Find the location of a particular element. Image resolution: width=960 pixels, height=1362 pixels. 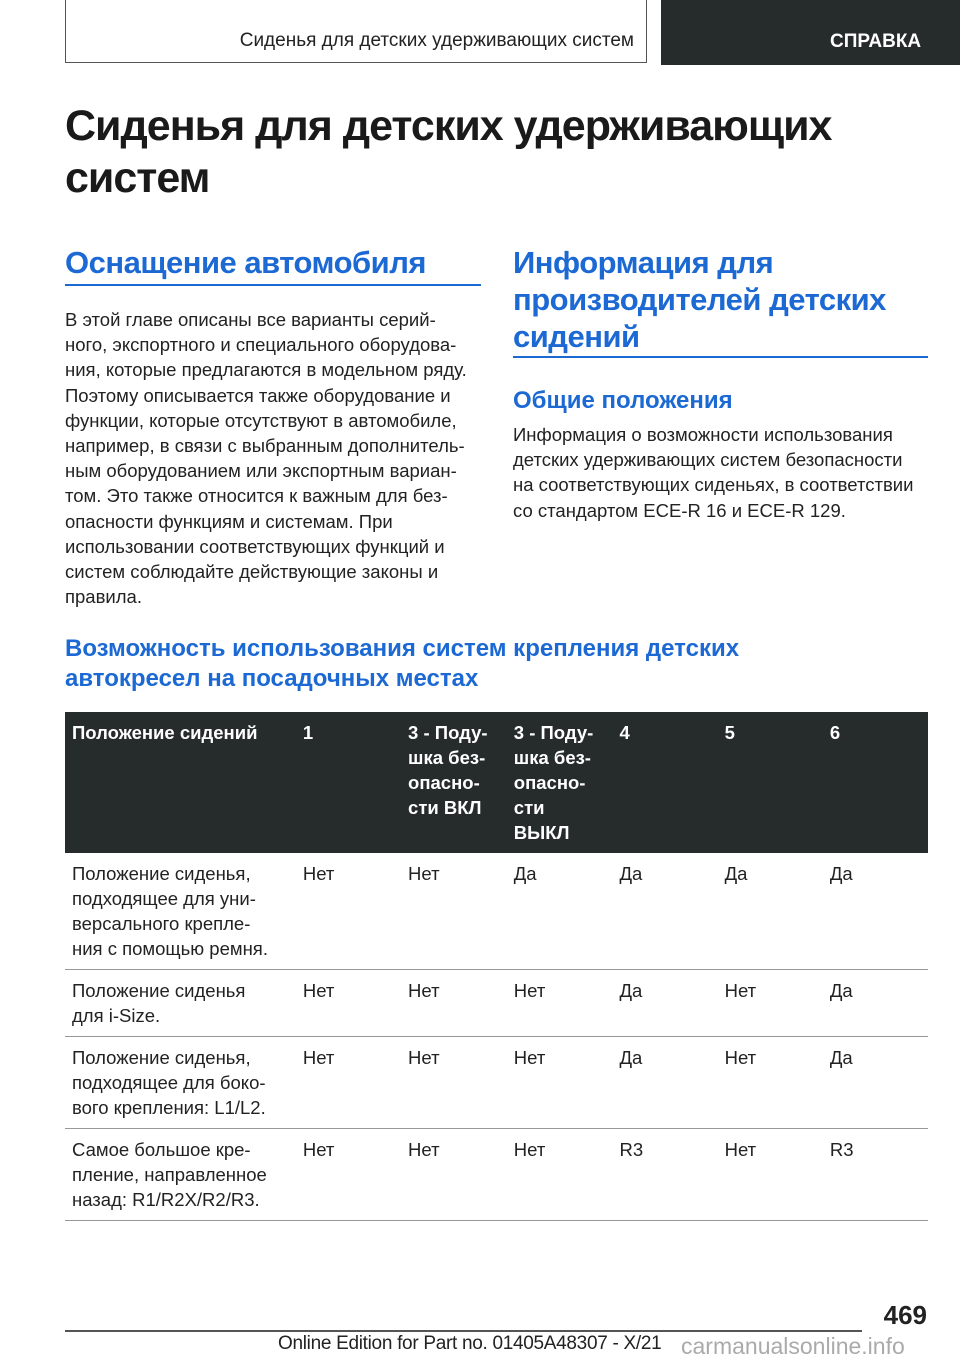

header-cell: Положение сидений is located at coordinates (180, 782).